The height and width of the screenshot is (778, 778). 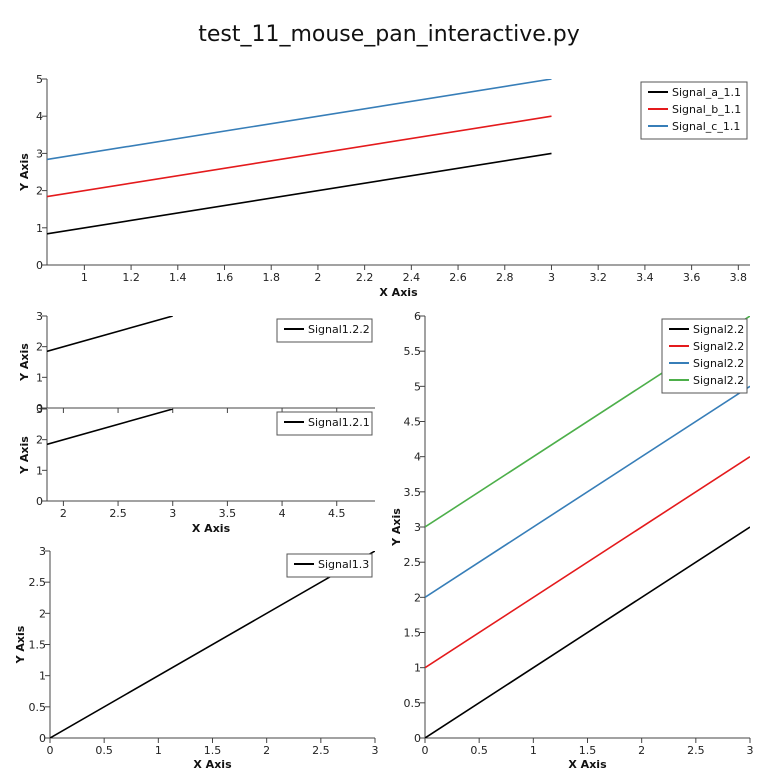 What do you see at coordinates (645, 277) in the screenshot?
I see `x-tick-label: 3.4` at bounding box center [645, 277].